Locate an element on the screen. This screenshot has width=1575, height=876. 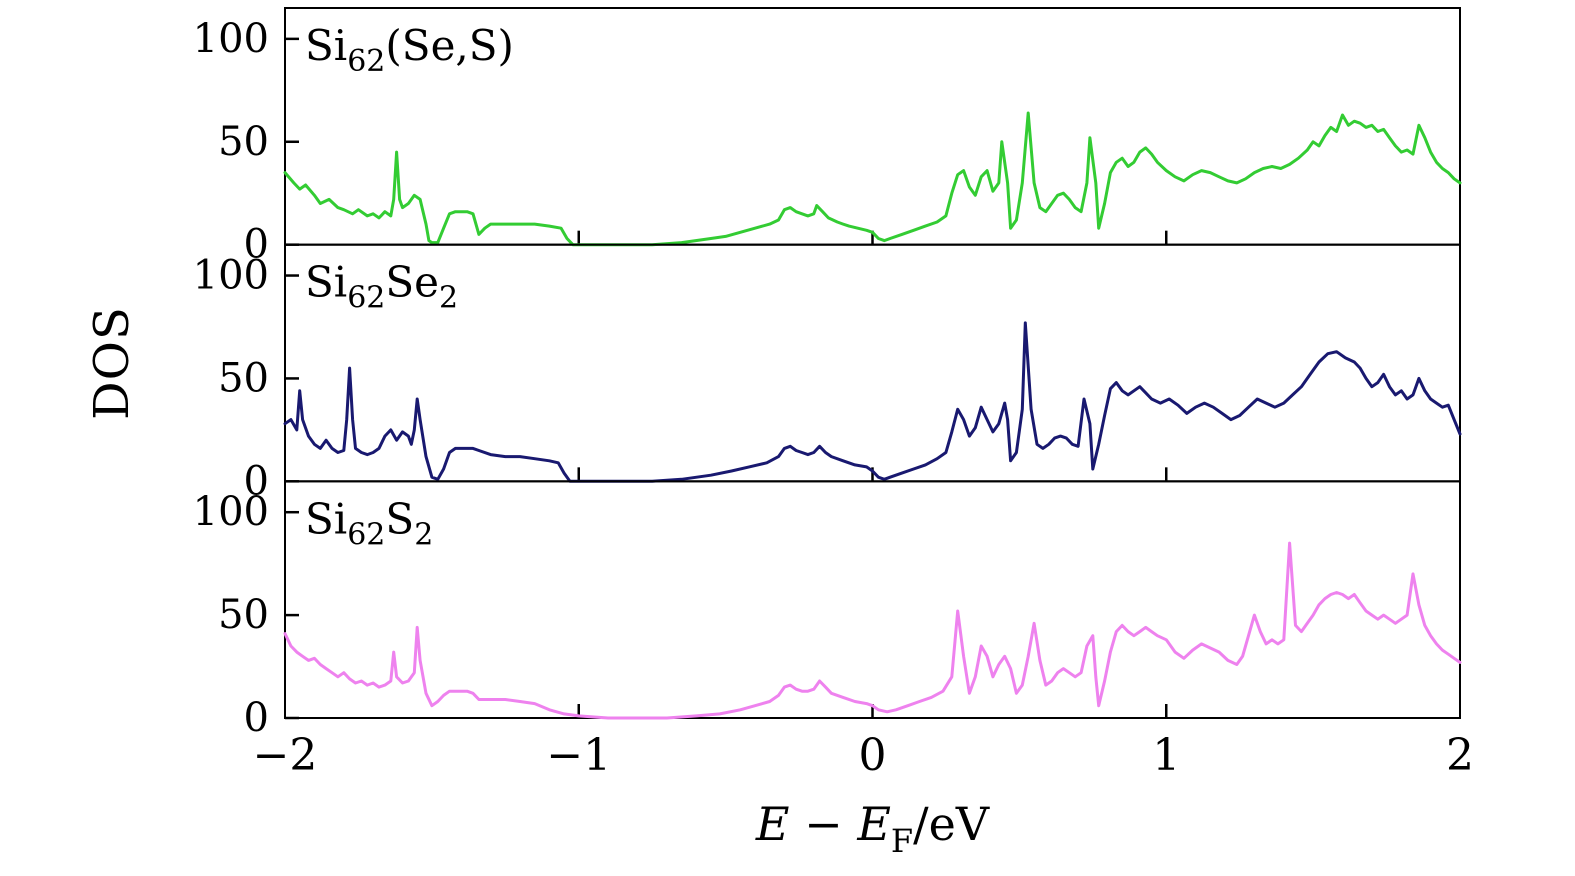
x-tick-label: 0 is located at coordinates (873, 755).